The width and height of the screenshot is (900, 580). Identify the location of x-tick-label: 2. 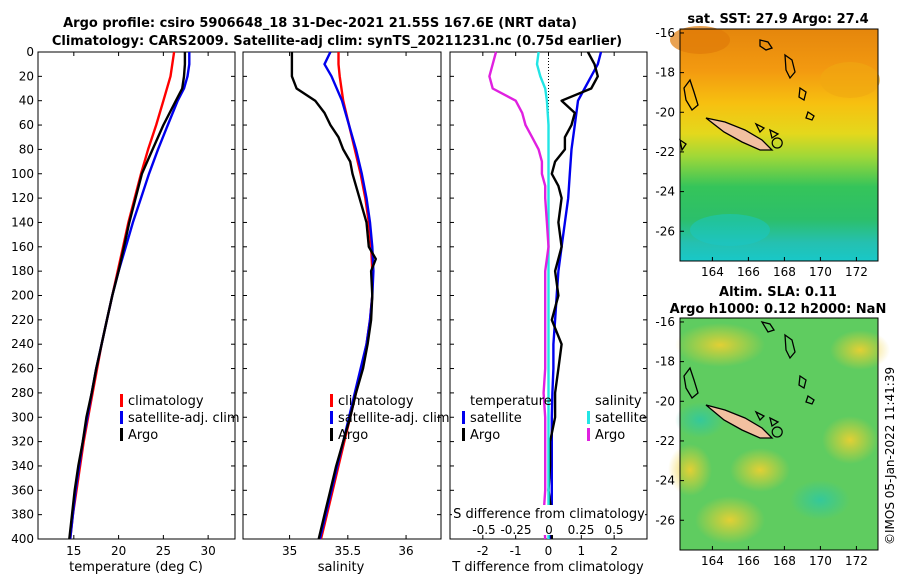
(614, 551).